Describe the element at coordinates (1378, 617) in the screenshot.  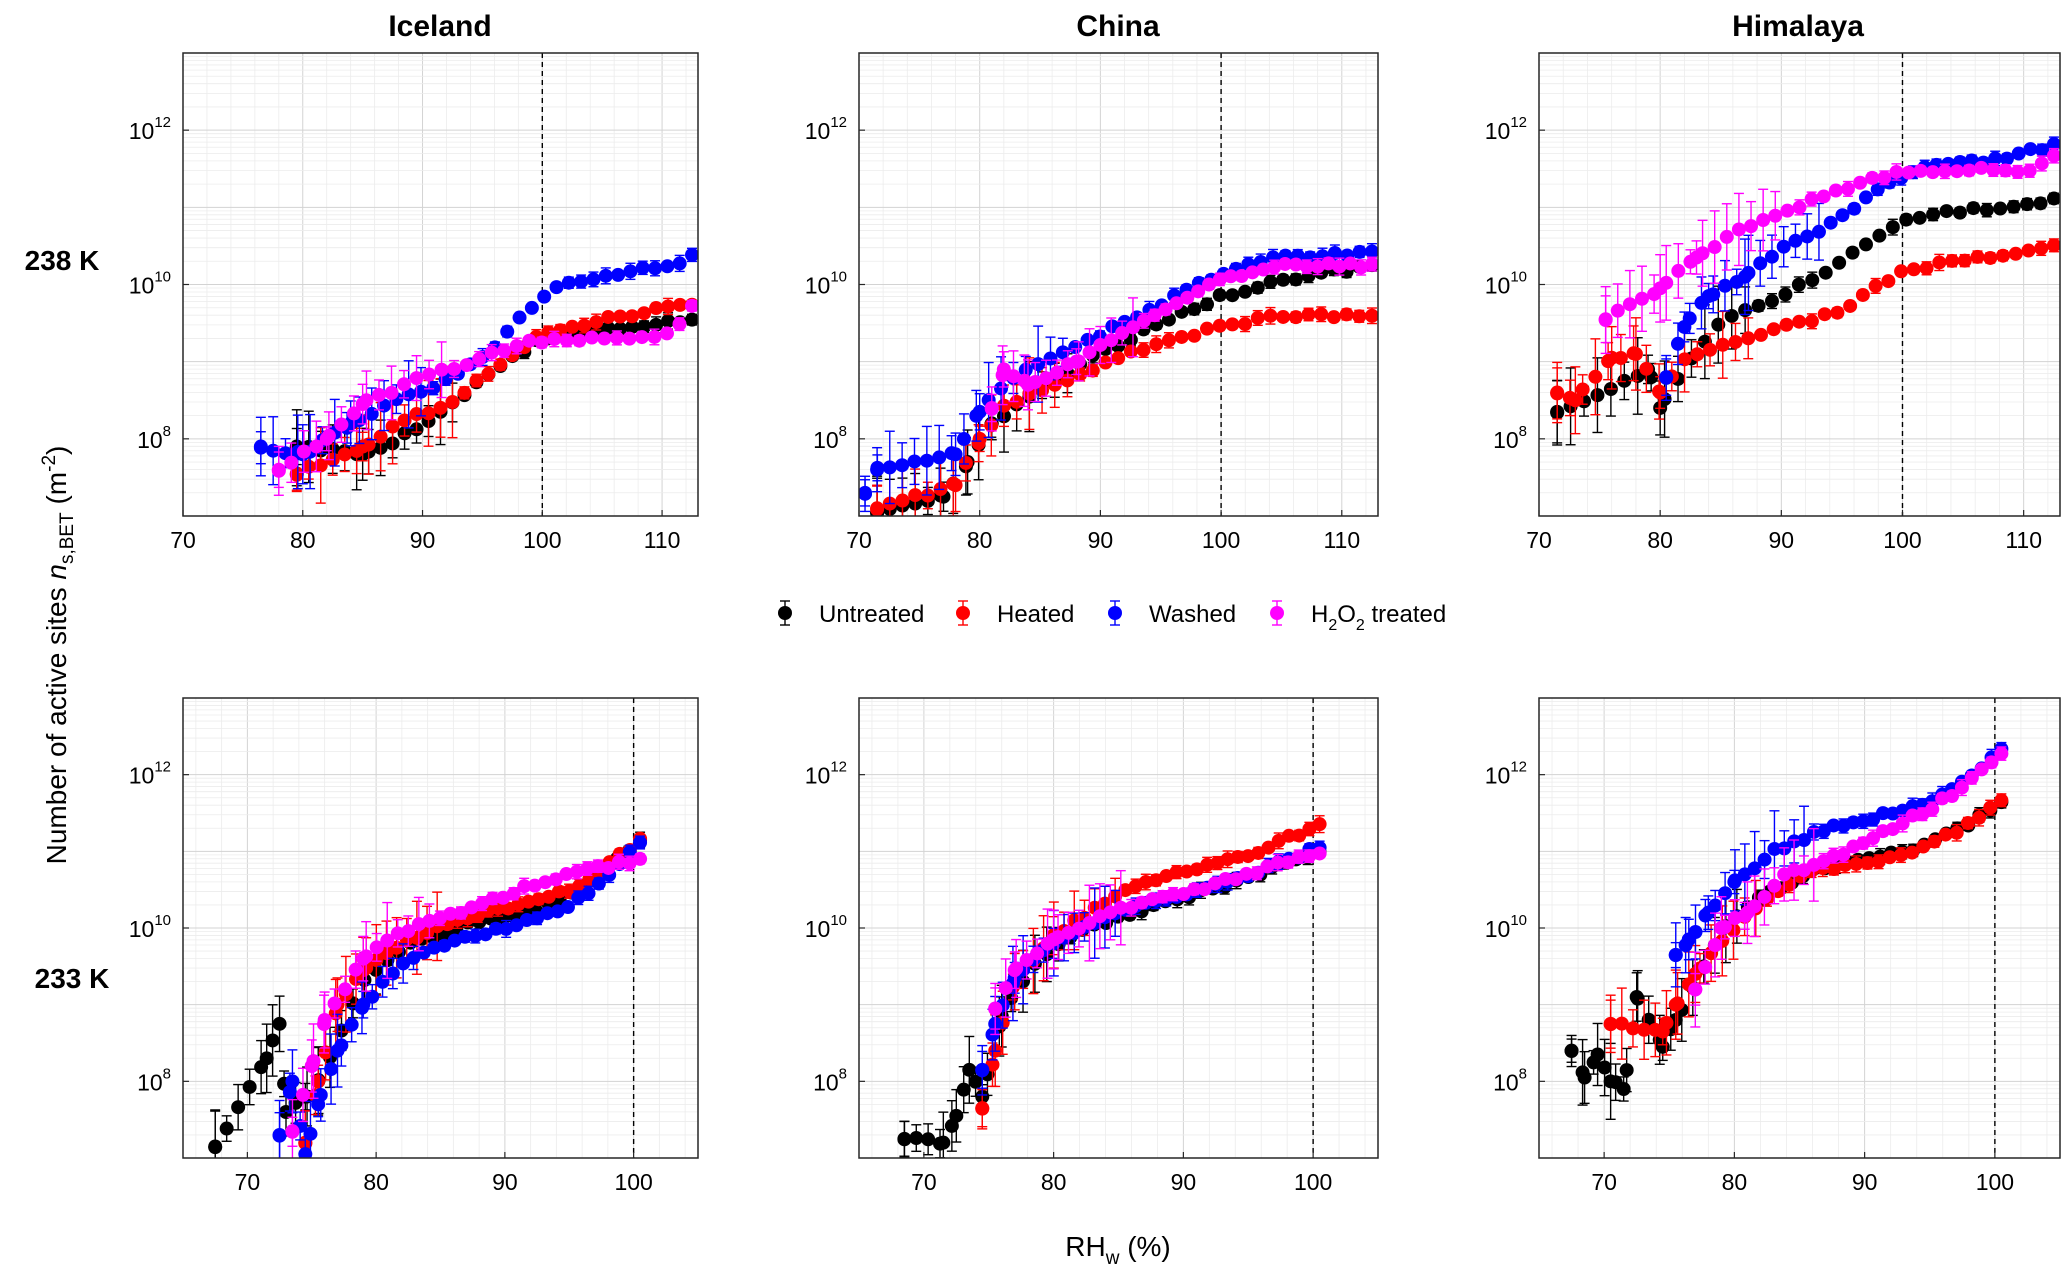
I see `legend-label: H2O2 treated` at that location.